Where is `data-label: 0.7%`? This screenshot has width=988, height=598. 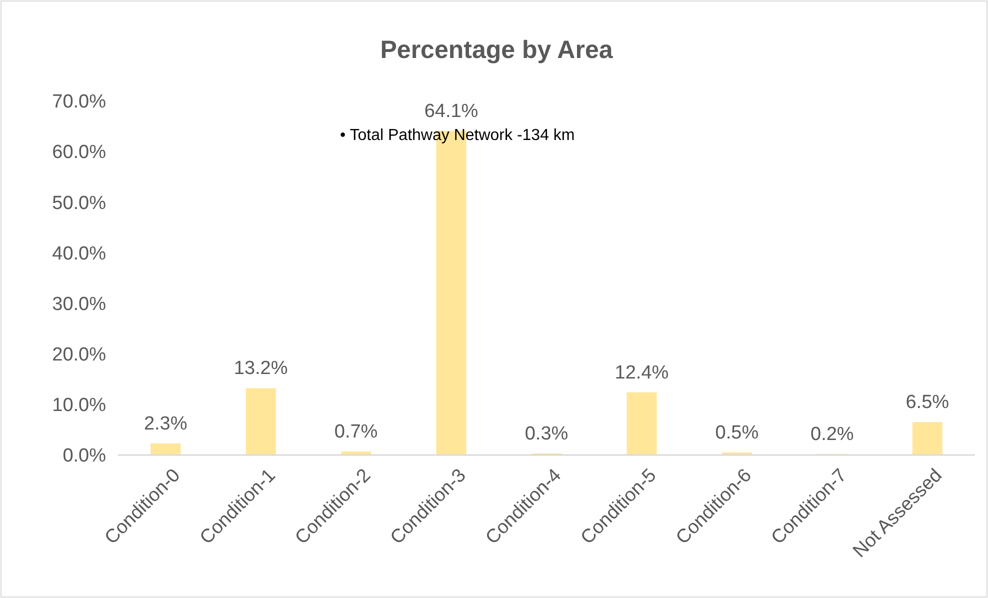 data-label: 0.7% is located at coordinates (356, 431).